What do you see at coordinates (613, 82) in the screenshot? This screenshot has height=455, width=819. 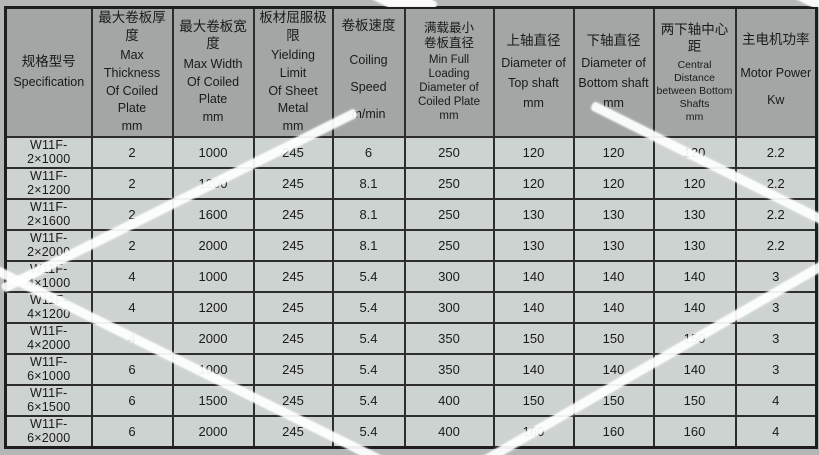 I see `header-text-en: Diameter of Bottom shaft mm` at bounding box center [613, 82].